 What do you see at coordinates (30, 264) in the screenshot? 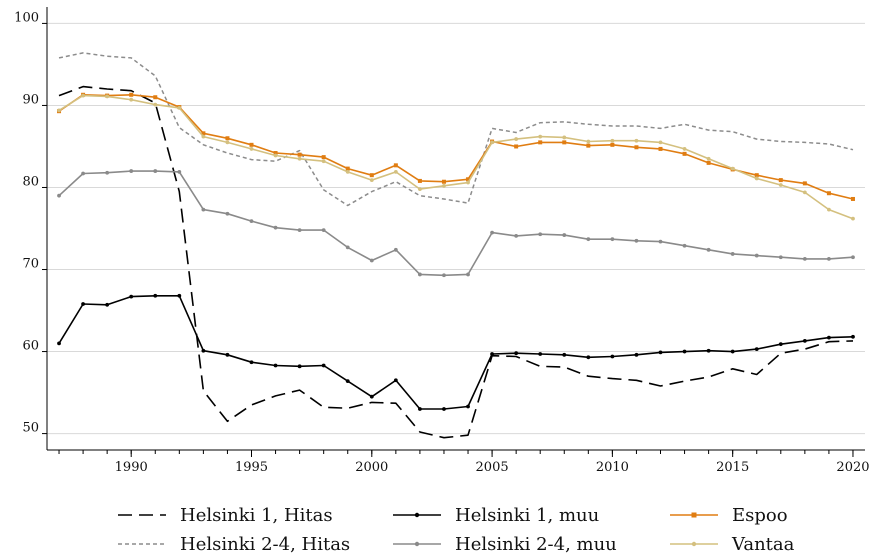
I see `y-tick-label: 70` at bounding box center [30, 264].